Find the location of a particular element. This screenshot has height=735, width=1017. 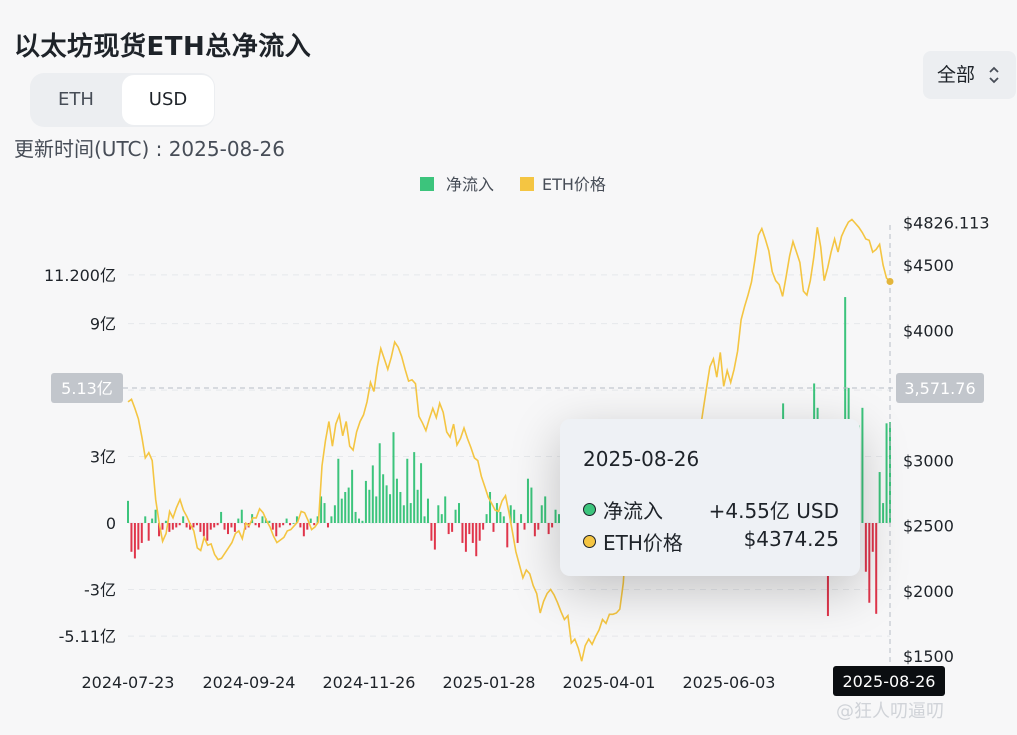

currency-toggle: ETH USD is located at coordinates (122, 100).